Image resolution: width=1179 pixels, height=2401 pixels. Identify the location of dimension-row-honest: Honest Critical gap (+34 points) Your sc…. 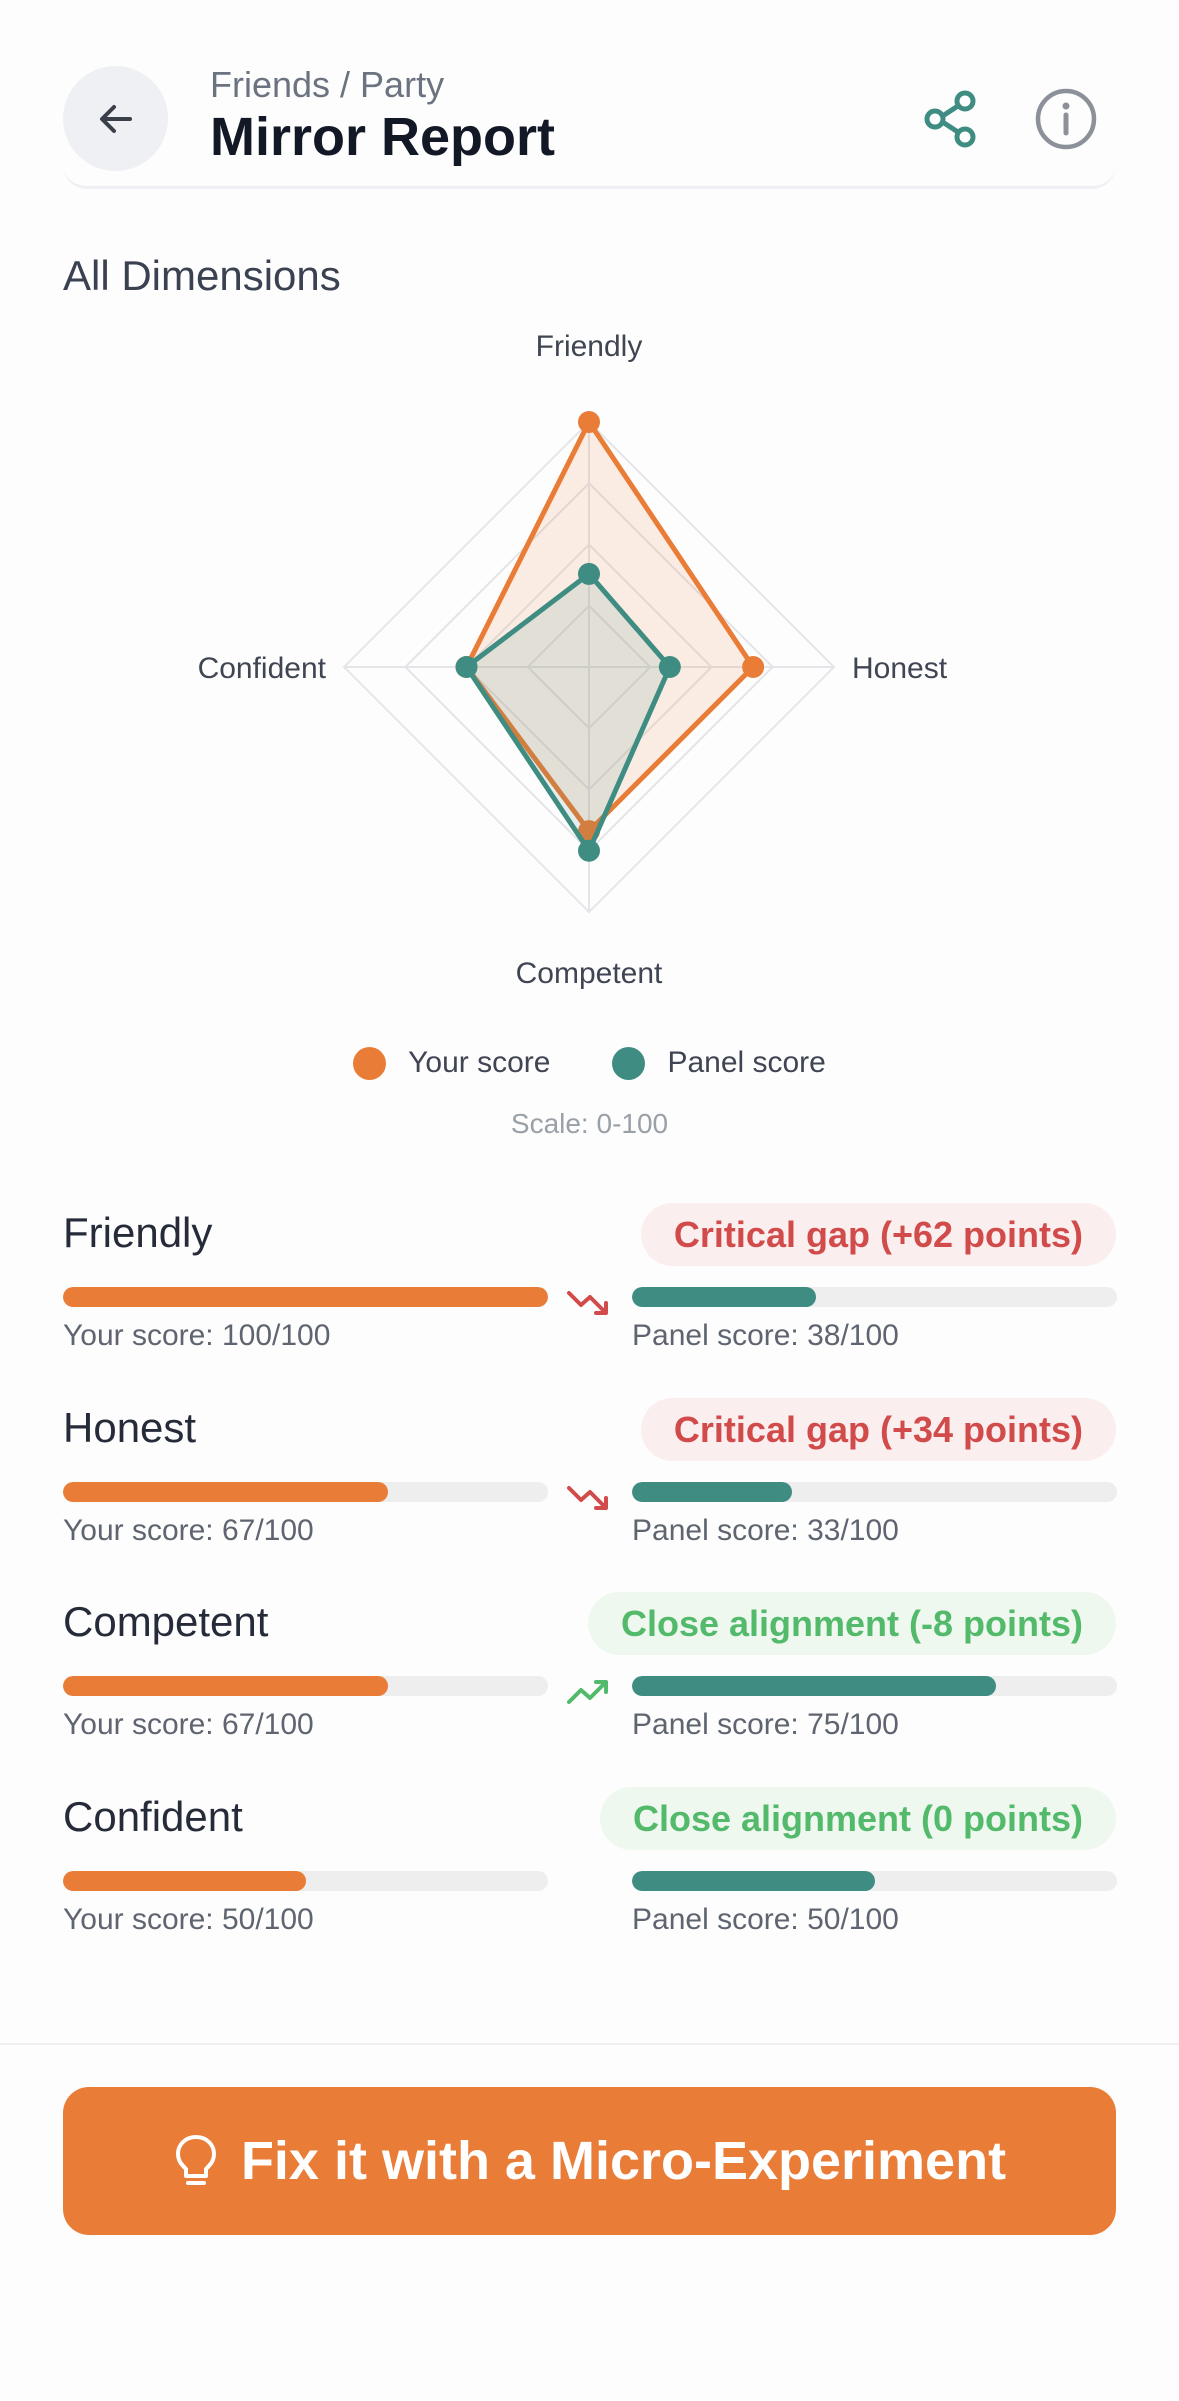
(590, 1473).